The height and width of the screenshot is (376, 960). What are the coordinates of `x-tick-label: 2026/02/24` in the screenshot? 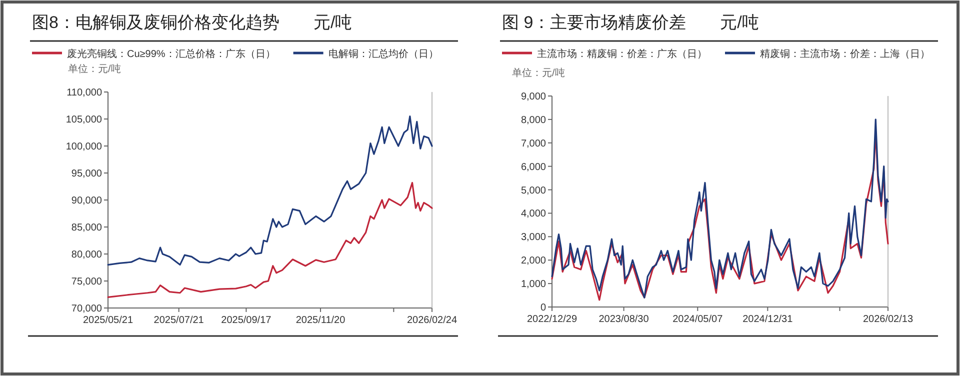 It's located at (432, 320).